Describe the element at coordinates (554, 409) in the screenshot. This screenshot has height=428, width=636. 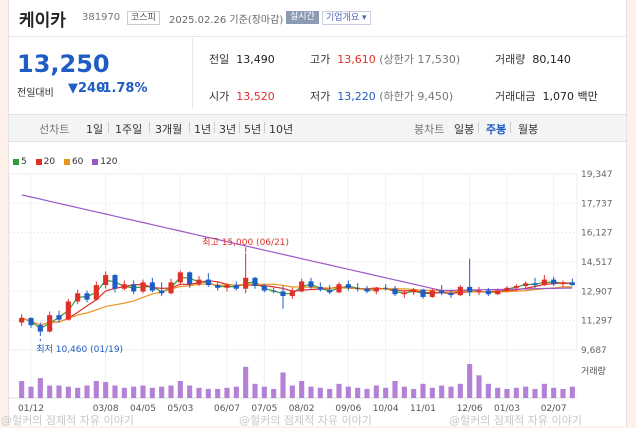
I see `x-tick-label: 02/07` at that location.